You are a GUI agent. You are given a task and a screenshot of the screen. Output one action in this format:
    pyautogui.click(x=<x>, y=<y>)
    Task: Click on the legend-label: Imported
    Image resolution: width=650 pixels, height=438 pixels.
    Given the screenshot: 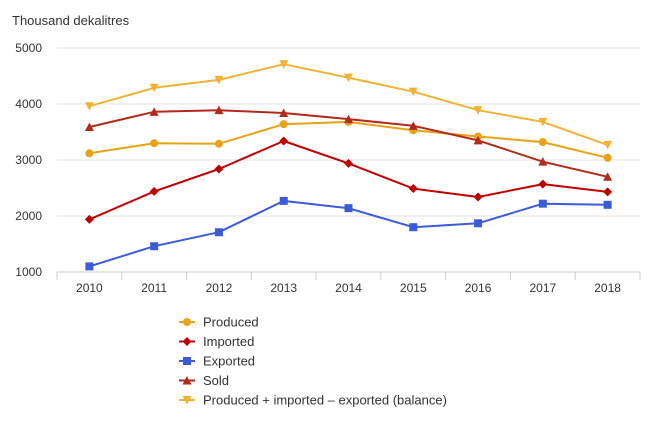 What is the action you would take?
    pyautogui.click(x=228, y=341)
    